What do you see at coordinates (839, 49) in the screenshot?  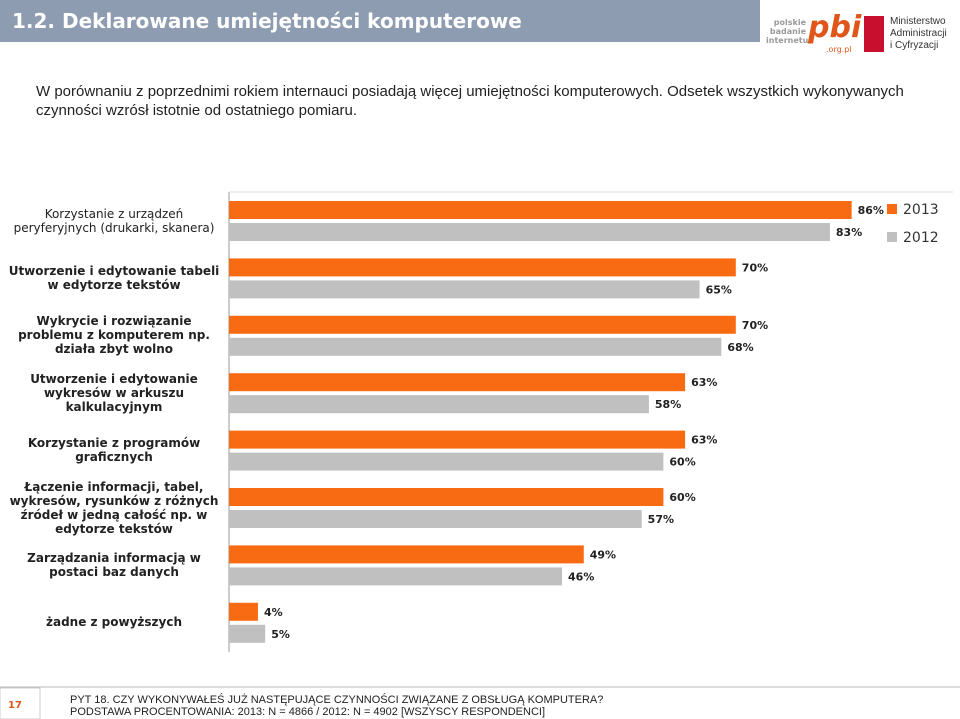 I see `logo-pbi-domain: .org.pl` at bounding box center [839, 49].